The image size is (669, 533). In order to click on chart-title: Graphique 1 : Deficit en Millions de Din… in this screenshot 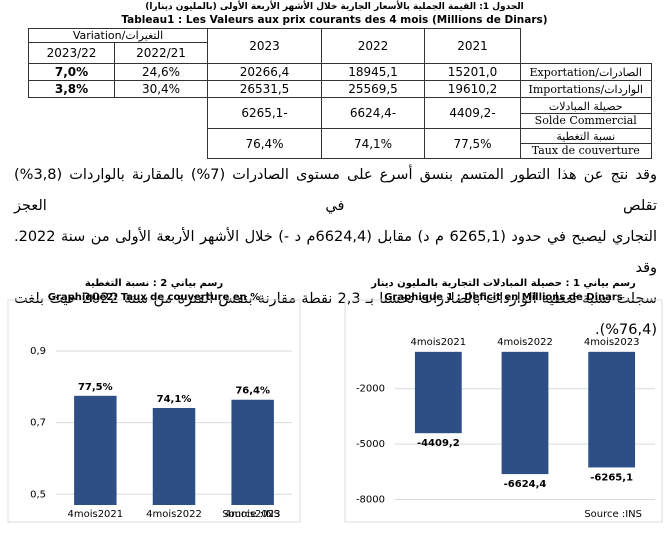, I will do `click(503, 297)`.